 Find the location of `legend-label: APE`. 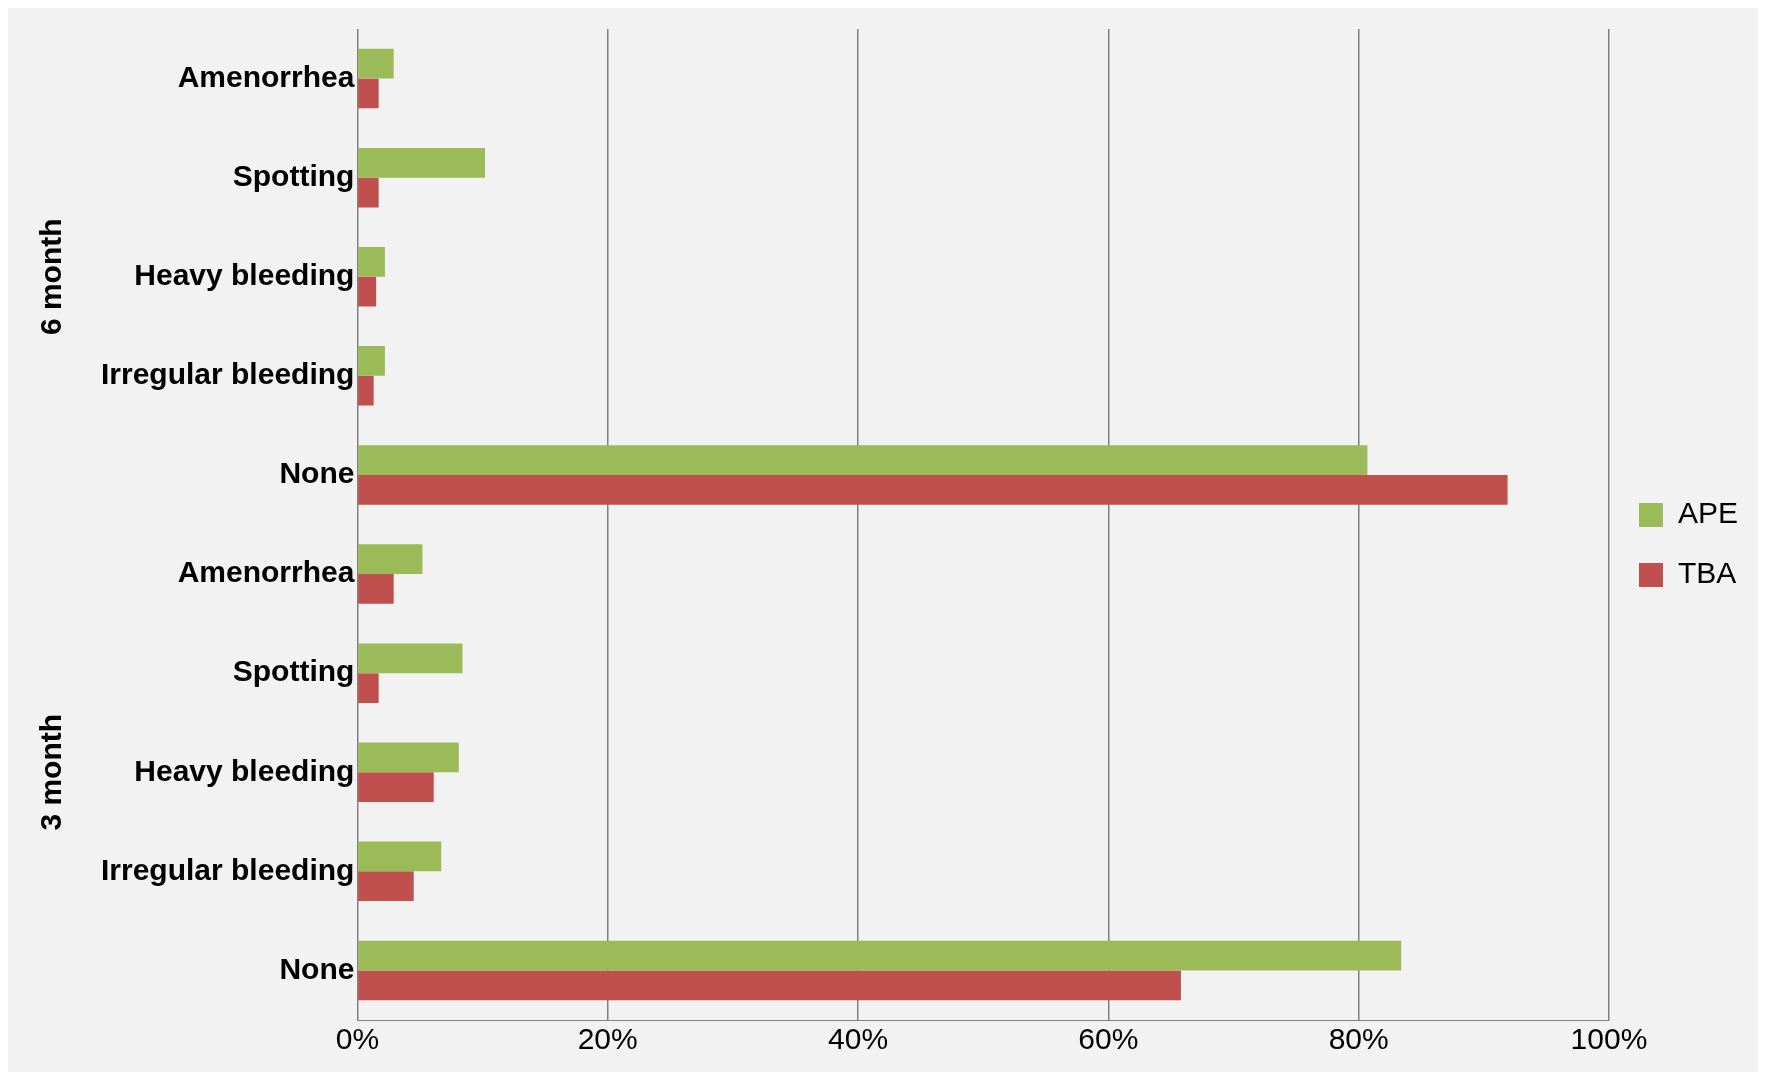

legend-label: APE is located at coordinates (1707, 513).